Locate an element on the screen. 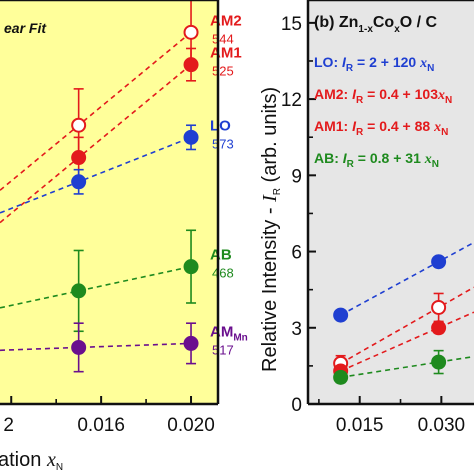  series-label: AM2 is located at coordinates (226, 20).